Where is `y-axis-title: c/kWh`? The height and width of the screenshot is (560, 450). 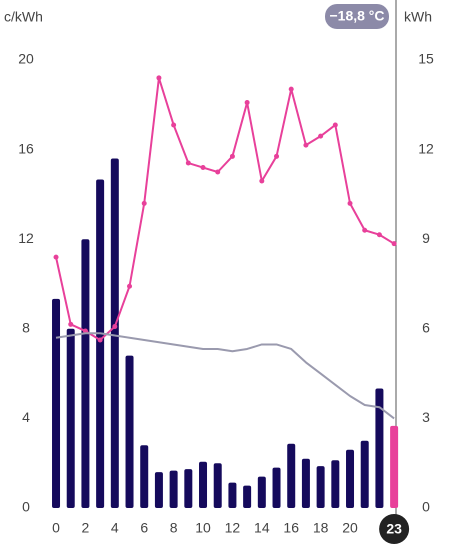 y-axis-title: c/kWh is located at coordinates (23, 17).